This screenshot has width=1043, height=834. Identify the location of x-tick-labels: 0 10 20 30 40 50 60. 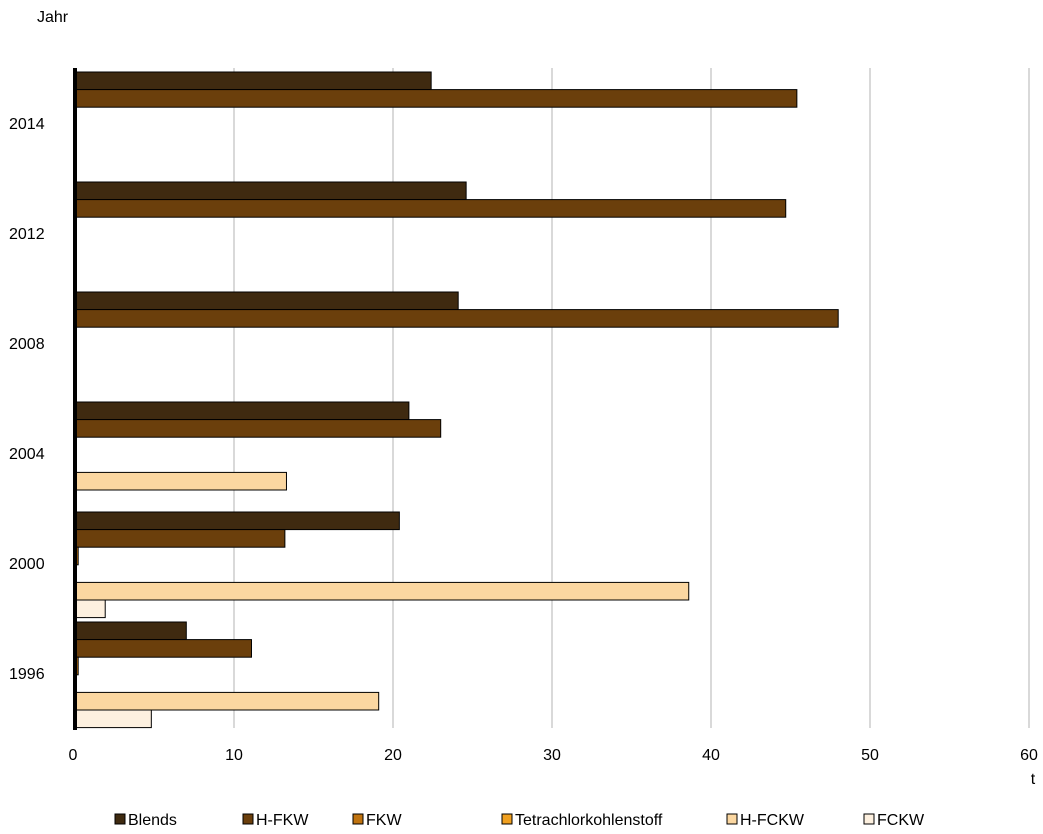
(553, 755).